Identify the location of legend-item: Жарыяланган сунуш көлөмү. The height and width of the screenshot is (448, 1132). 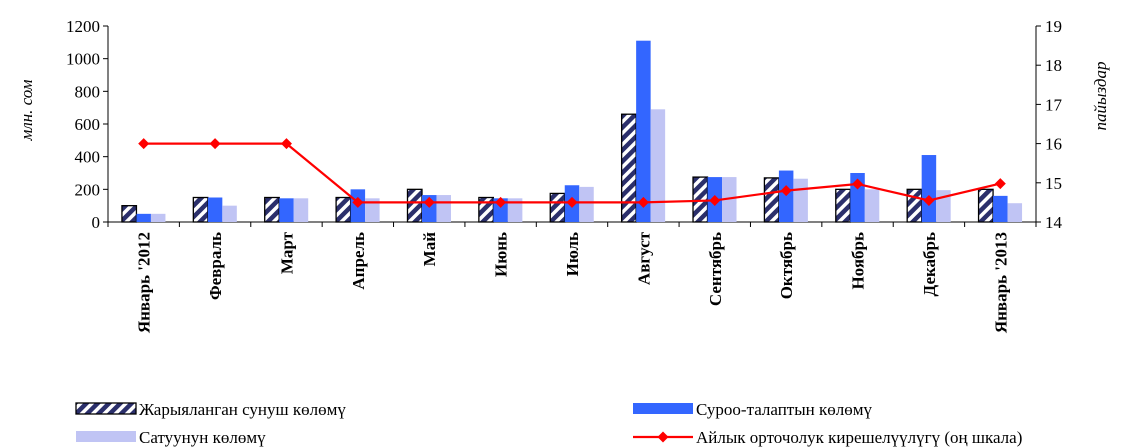
(210, 409).